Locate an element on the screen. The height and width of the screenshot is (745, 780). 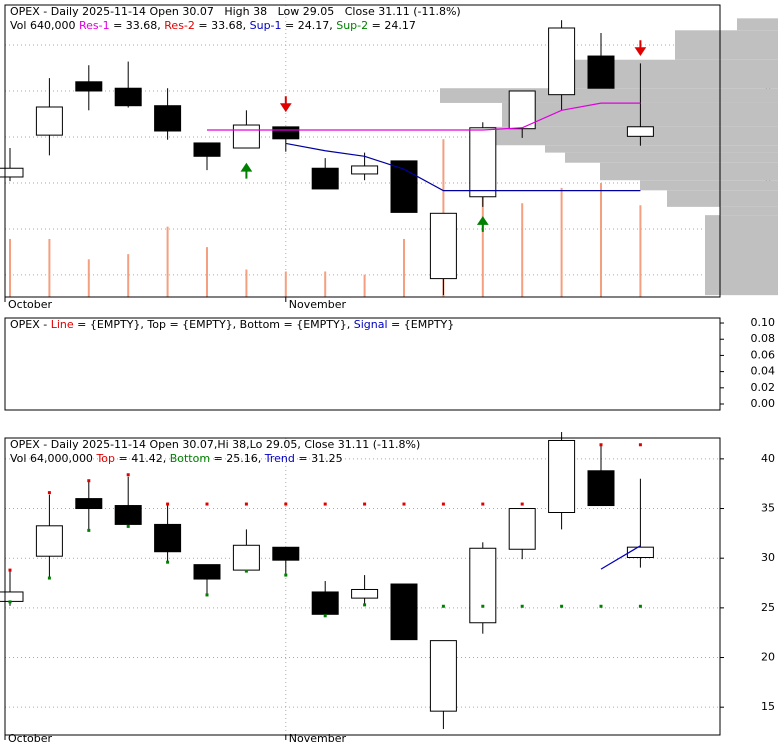
indicator-line is located at coordinates (463, 167).